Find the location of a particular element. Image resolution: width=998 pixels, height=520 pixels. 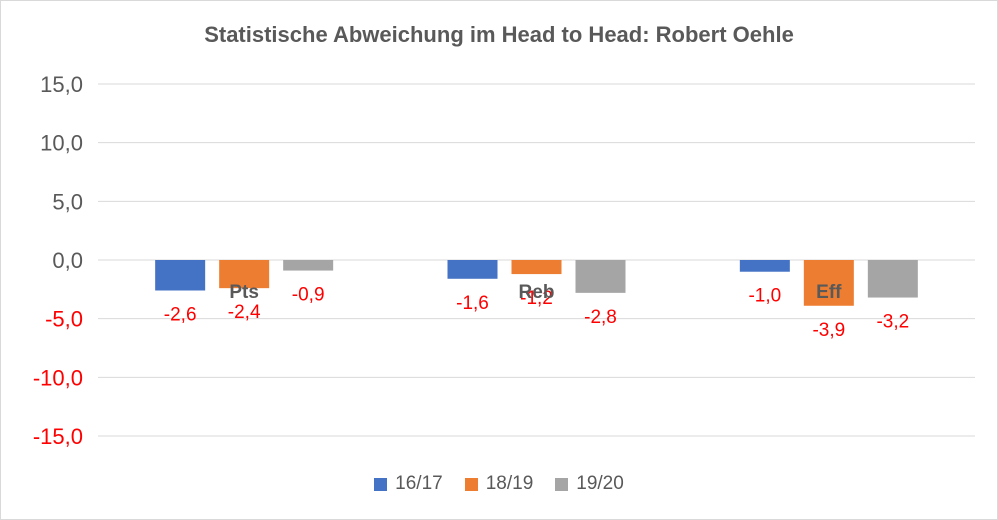

data-label: -1,2 is located at coordinates (536, 298).